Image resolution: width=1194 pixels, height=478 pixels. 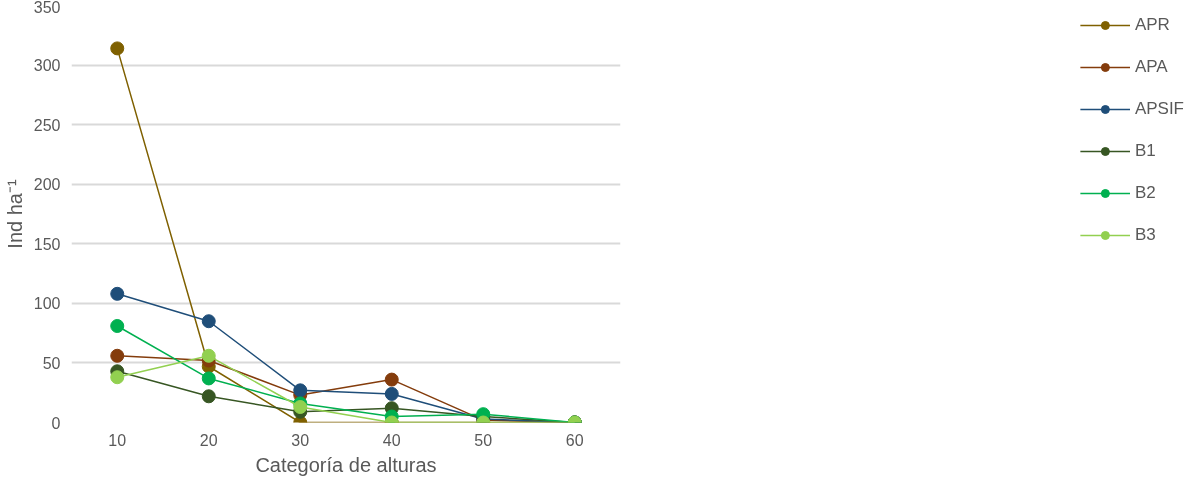 What do you see at coordinates (47, 8) in the screenshot?
I see `y-tick-label: 350` at bounding box center [47, 8].